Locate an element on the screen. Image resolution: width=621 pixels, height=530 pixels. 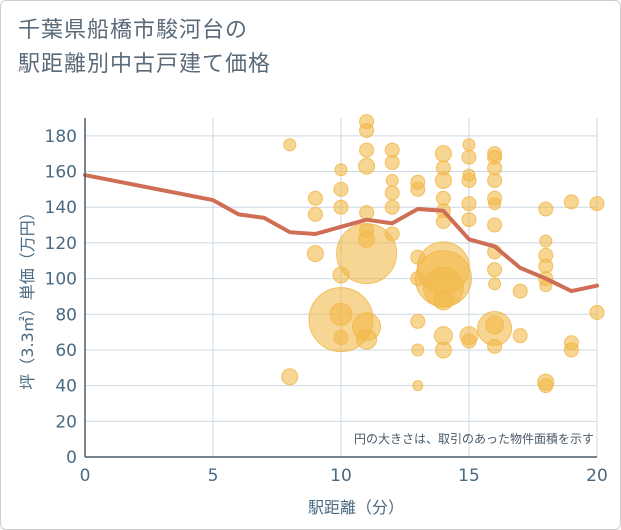
y-tick-label: 140 is located at coordinates (61, 208).